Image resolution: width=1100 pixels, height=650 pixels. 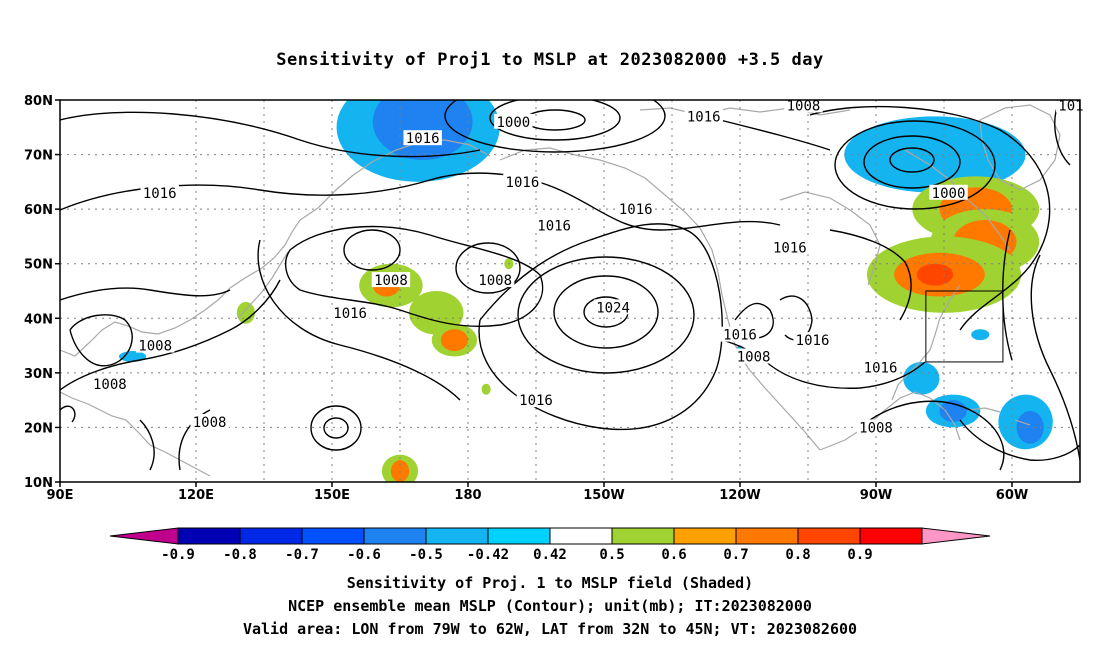 I want to click on lat-tick-label: 20N, so click(x=38, y=428).